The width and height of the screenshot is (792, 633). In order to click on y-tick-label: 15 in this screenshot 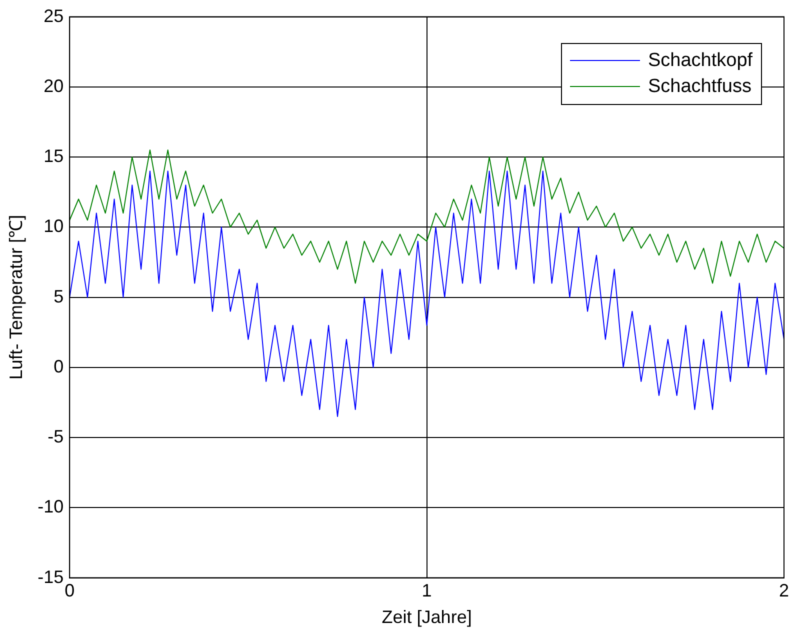, I will do `click(54, 156)`.